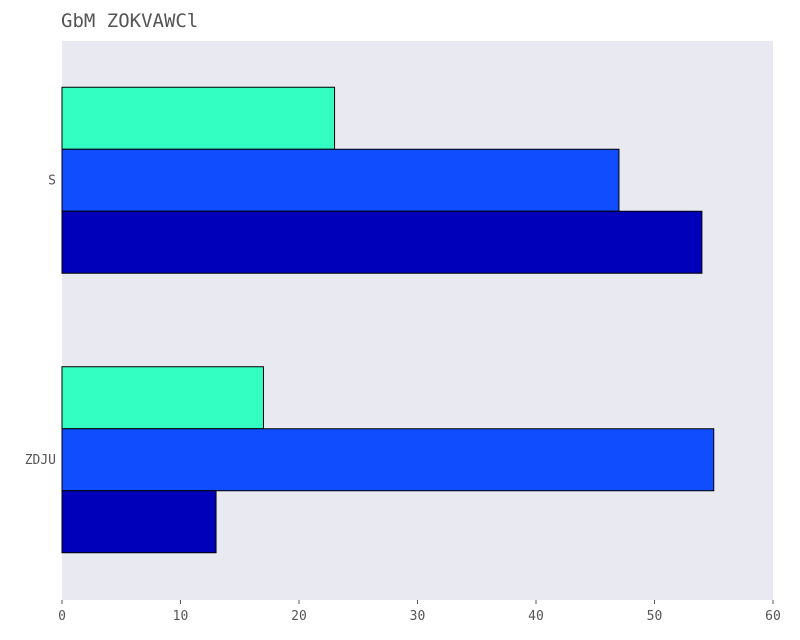 The height and width of the screenshot is (640, 800). Describe the element at coordinates (299, 616) in the screenshot. I see `x-tick-label: 20` at that location.